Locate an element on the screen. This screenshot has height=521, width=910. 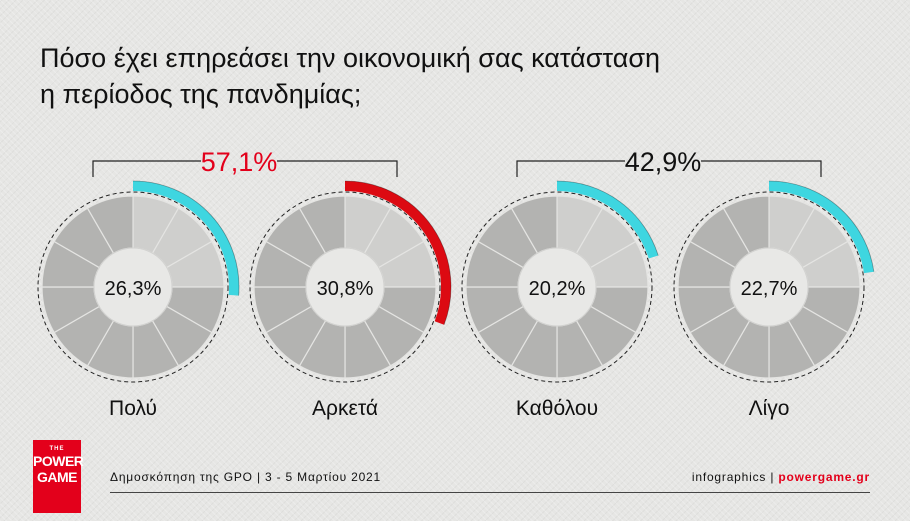
logo-line-1: POWER is located at coordinates (58, 461).